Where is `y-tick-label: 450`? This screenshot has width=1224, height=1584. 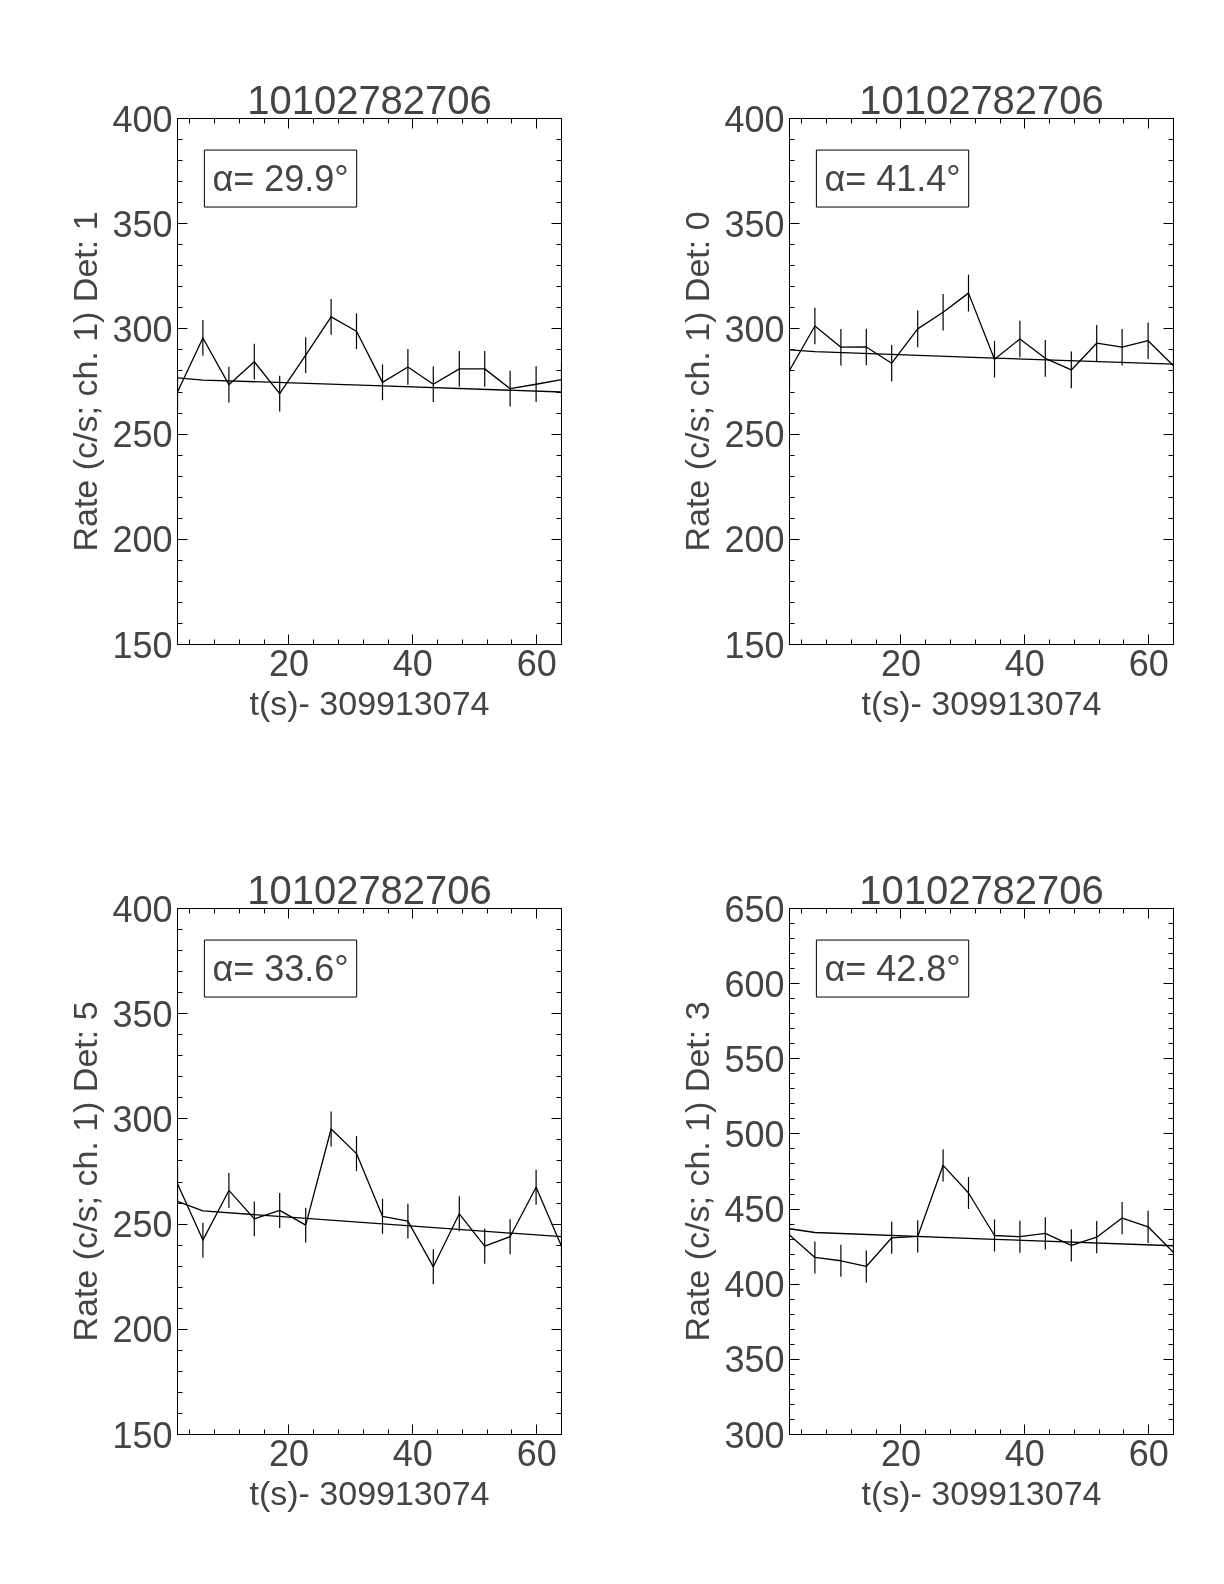
y-tick-label: 450 is located at coordinates (754, 1210).